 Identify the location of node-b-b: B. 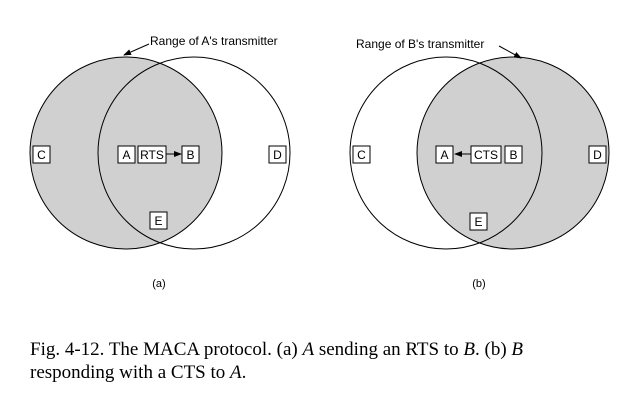
(513, 154).